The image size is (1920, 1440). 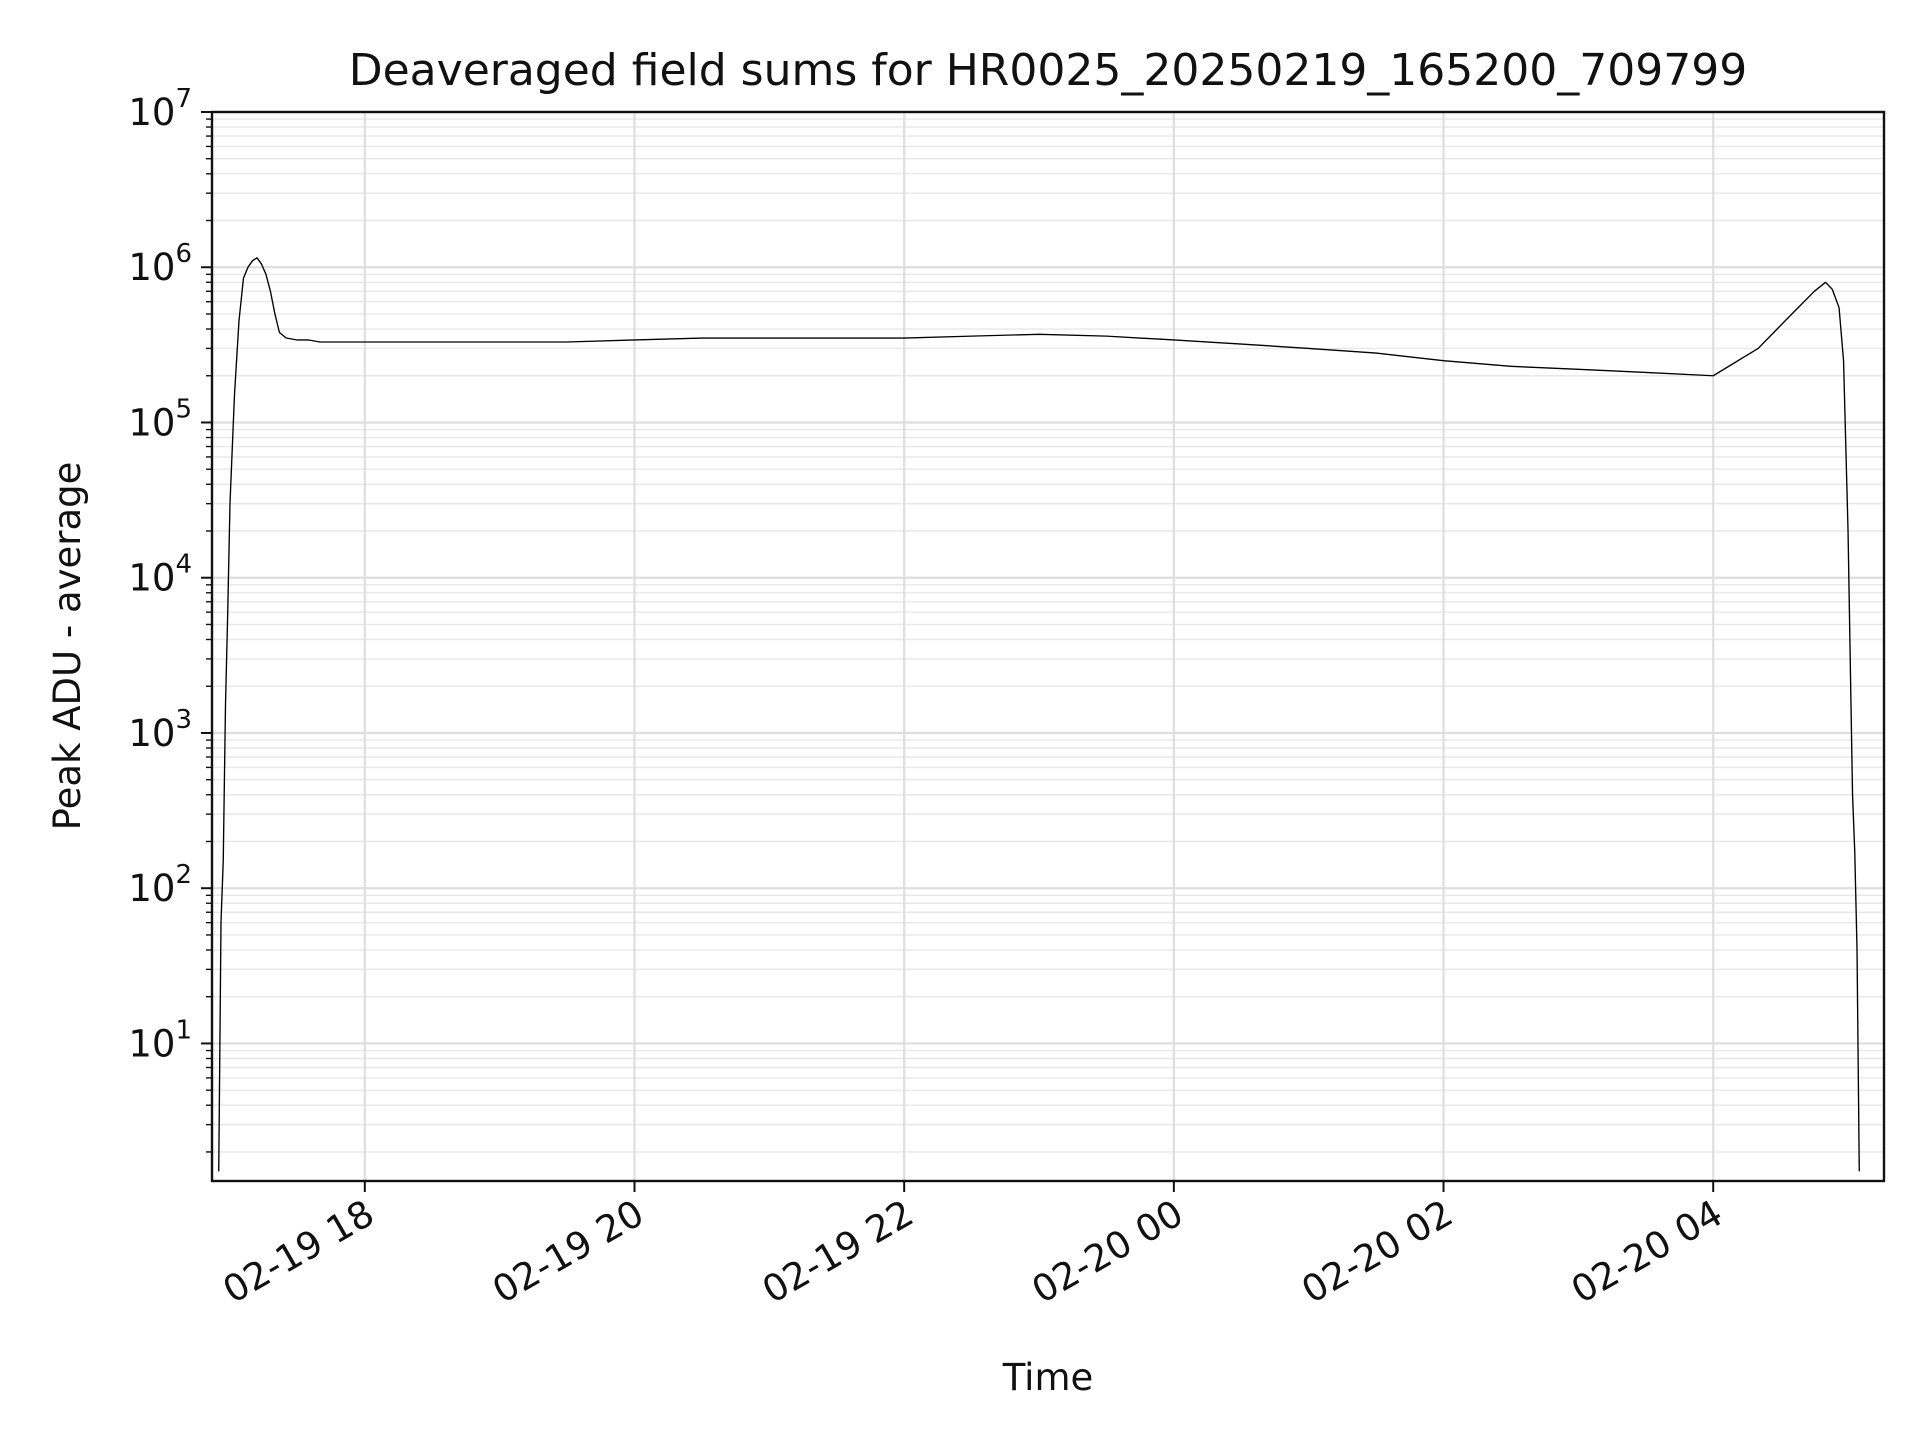 I want to click on y-tick-label: 10⁶, so click(x=160, y=264).